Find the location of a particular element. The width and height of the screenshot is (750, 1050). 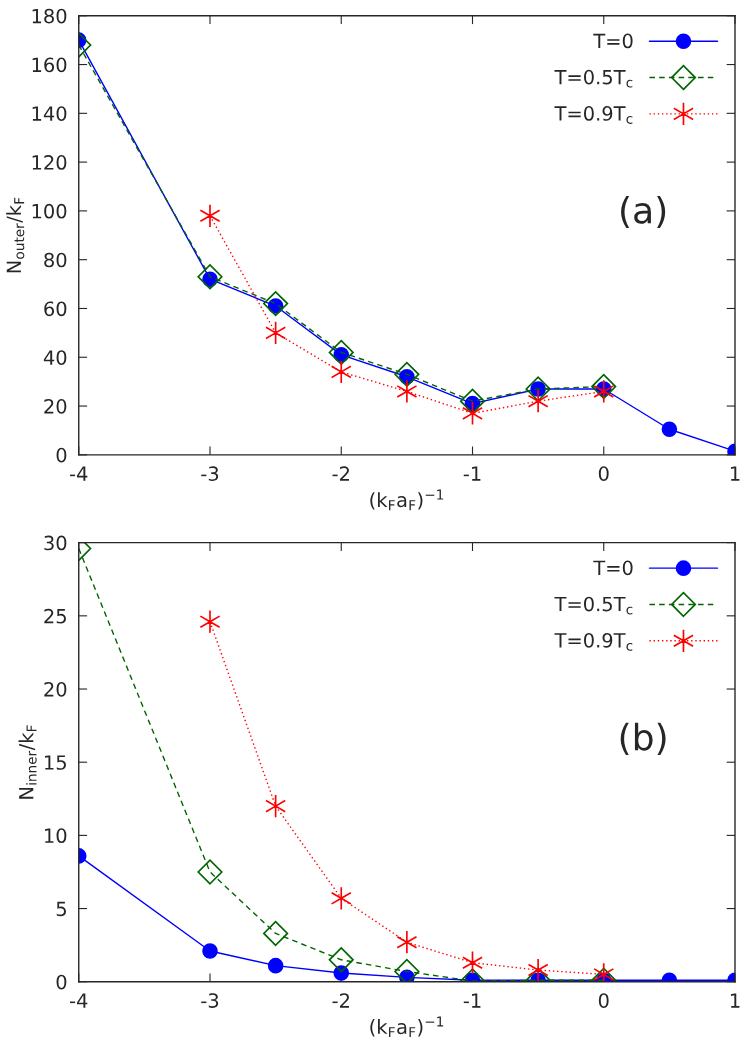

y-axis-title: N$_{outer}$/k$_{F}$ is located at coordinates (15, 235).